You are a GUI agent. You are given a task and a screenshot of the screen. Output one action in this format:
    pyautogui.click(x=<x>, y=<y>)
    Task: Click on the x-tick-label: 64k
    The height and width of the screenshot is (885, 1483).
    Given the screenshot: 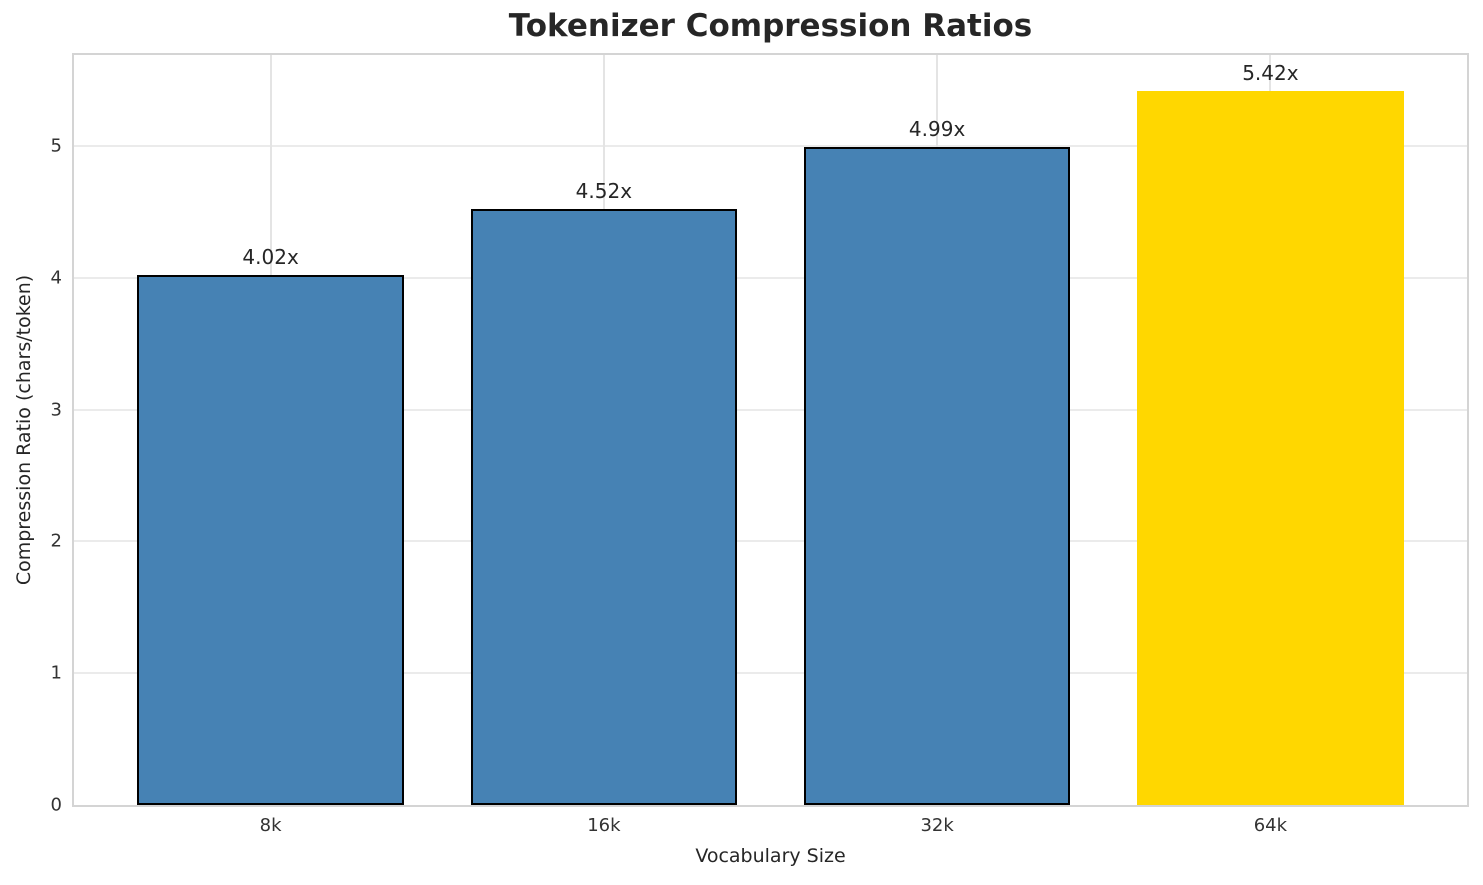 What is the action you would take?
    pyautogui.click(x=1270, y=825)
    